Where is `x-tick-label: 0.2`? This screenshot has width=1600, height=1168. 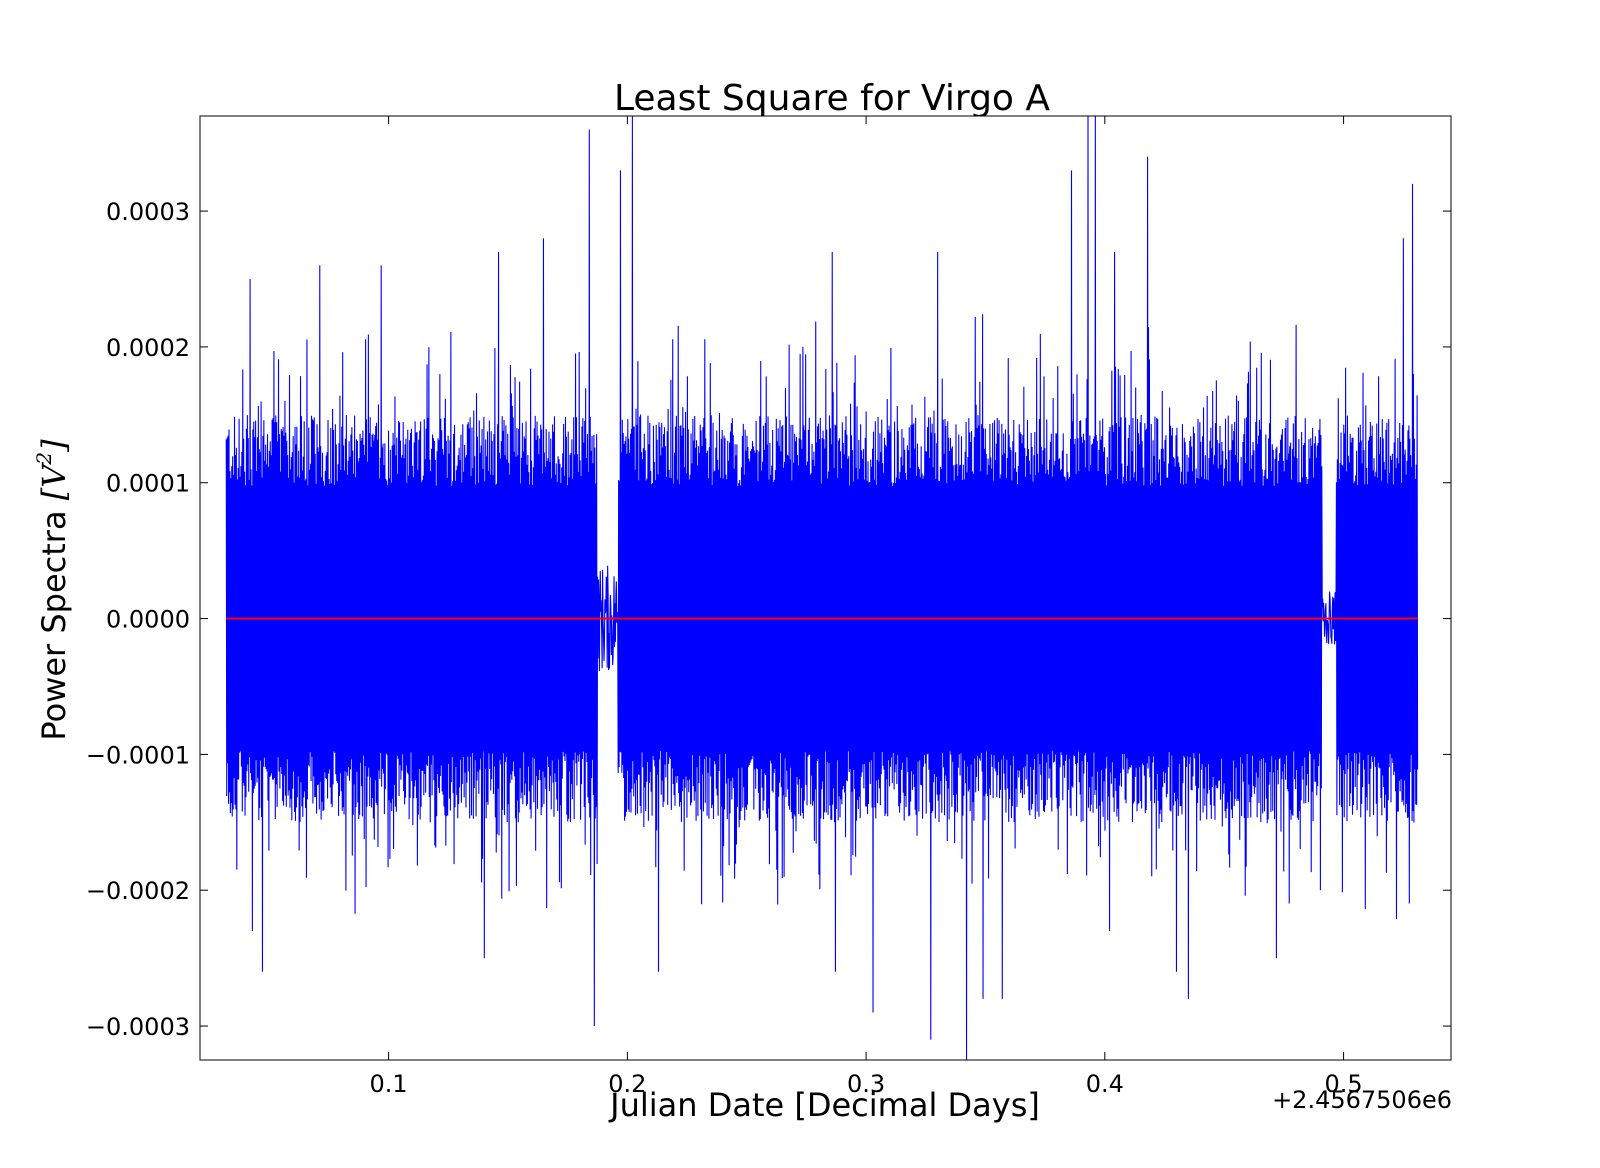 x-tick-label: 0.2 is located at coordinates (627, 1084).